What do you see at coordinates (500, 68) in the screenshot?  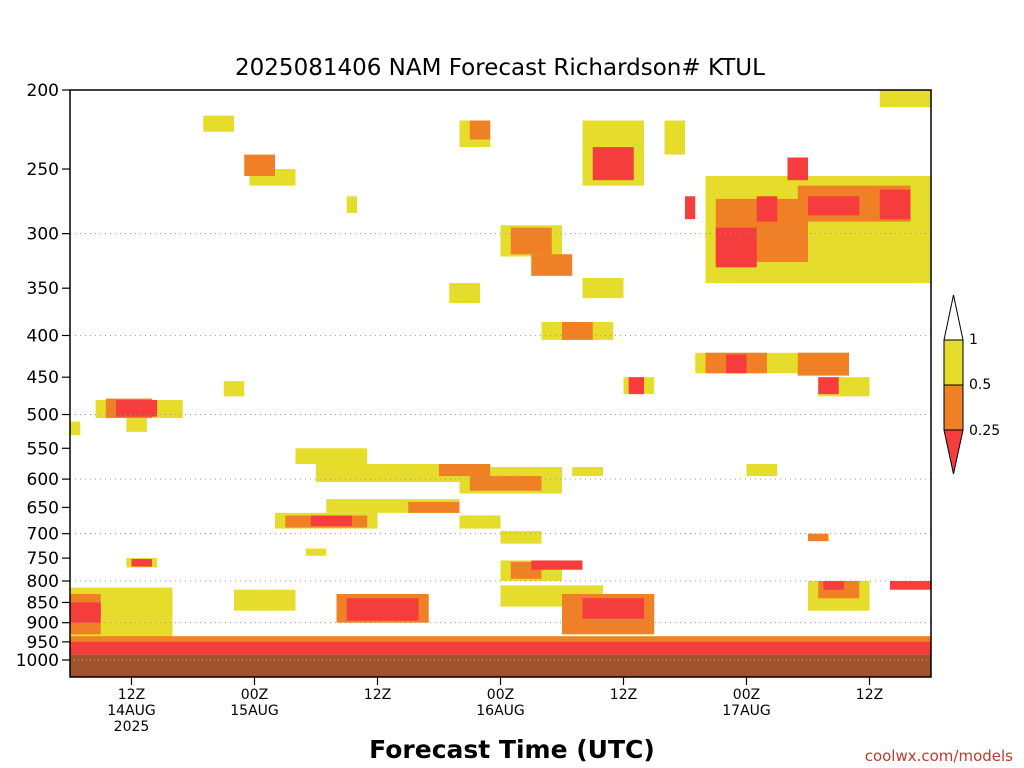 I see `chart-title: 2025081406 NAM Forecast Richardson# KTUL` at bounding box center [500, 68].